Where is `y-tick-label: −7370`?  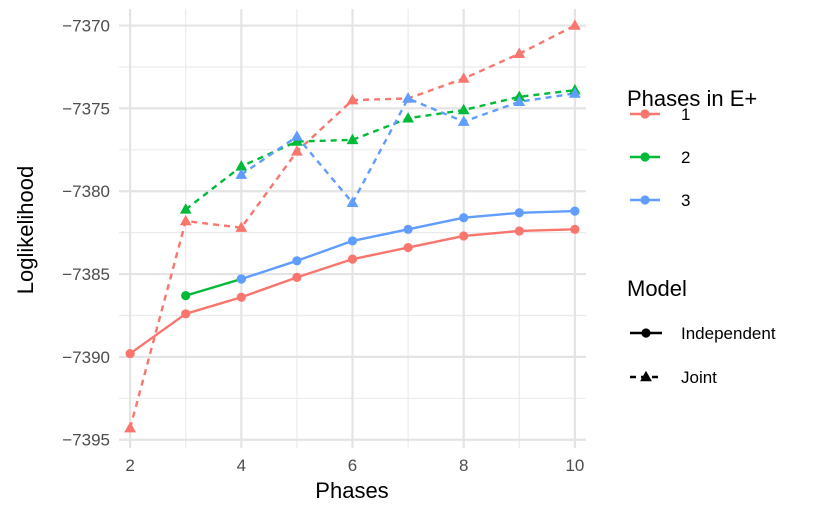
y-tick-label: −7370 is located at coordinates (86, 26).